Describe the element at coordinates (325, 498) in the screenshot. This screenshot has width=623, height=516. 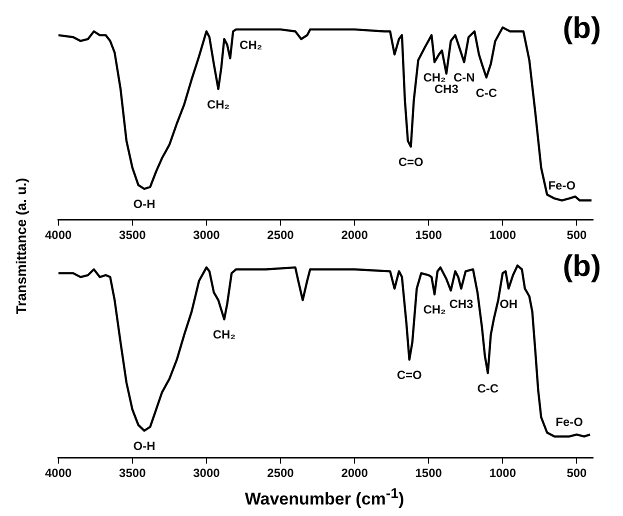
I see `x-axis-title: Wavenumber (cm$^{-1}$)` at that location.